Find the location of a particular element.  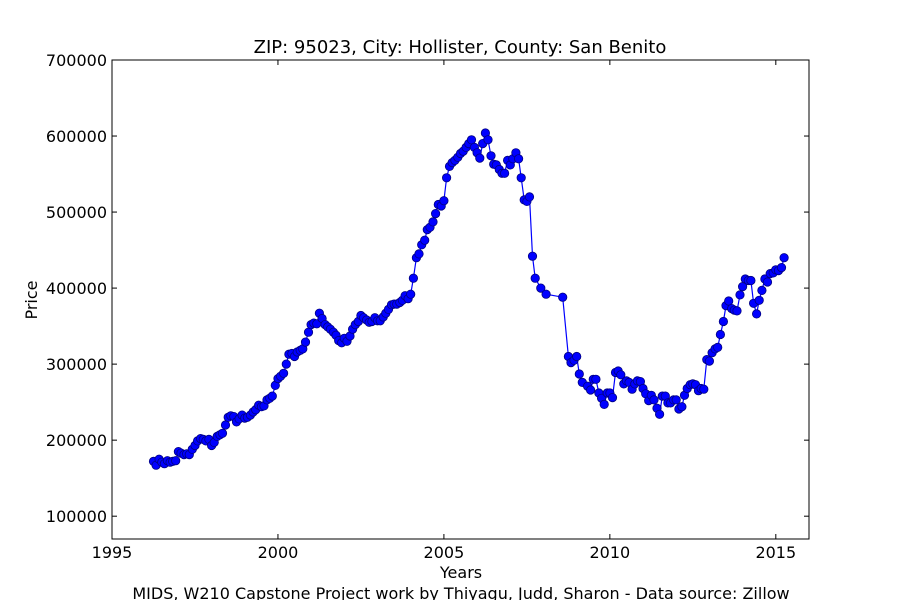

x-tick-label: 2015 is located at coordinates (775, 552).